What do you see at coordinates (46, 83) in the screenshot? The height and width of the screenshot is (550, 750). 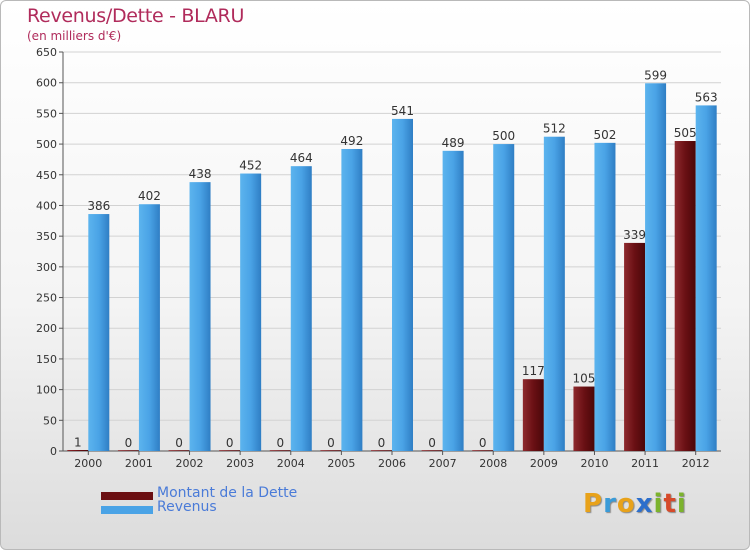 I see `y-tick-label: 600` at bounding box center [46, 83].